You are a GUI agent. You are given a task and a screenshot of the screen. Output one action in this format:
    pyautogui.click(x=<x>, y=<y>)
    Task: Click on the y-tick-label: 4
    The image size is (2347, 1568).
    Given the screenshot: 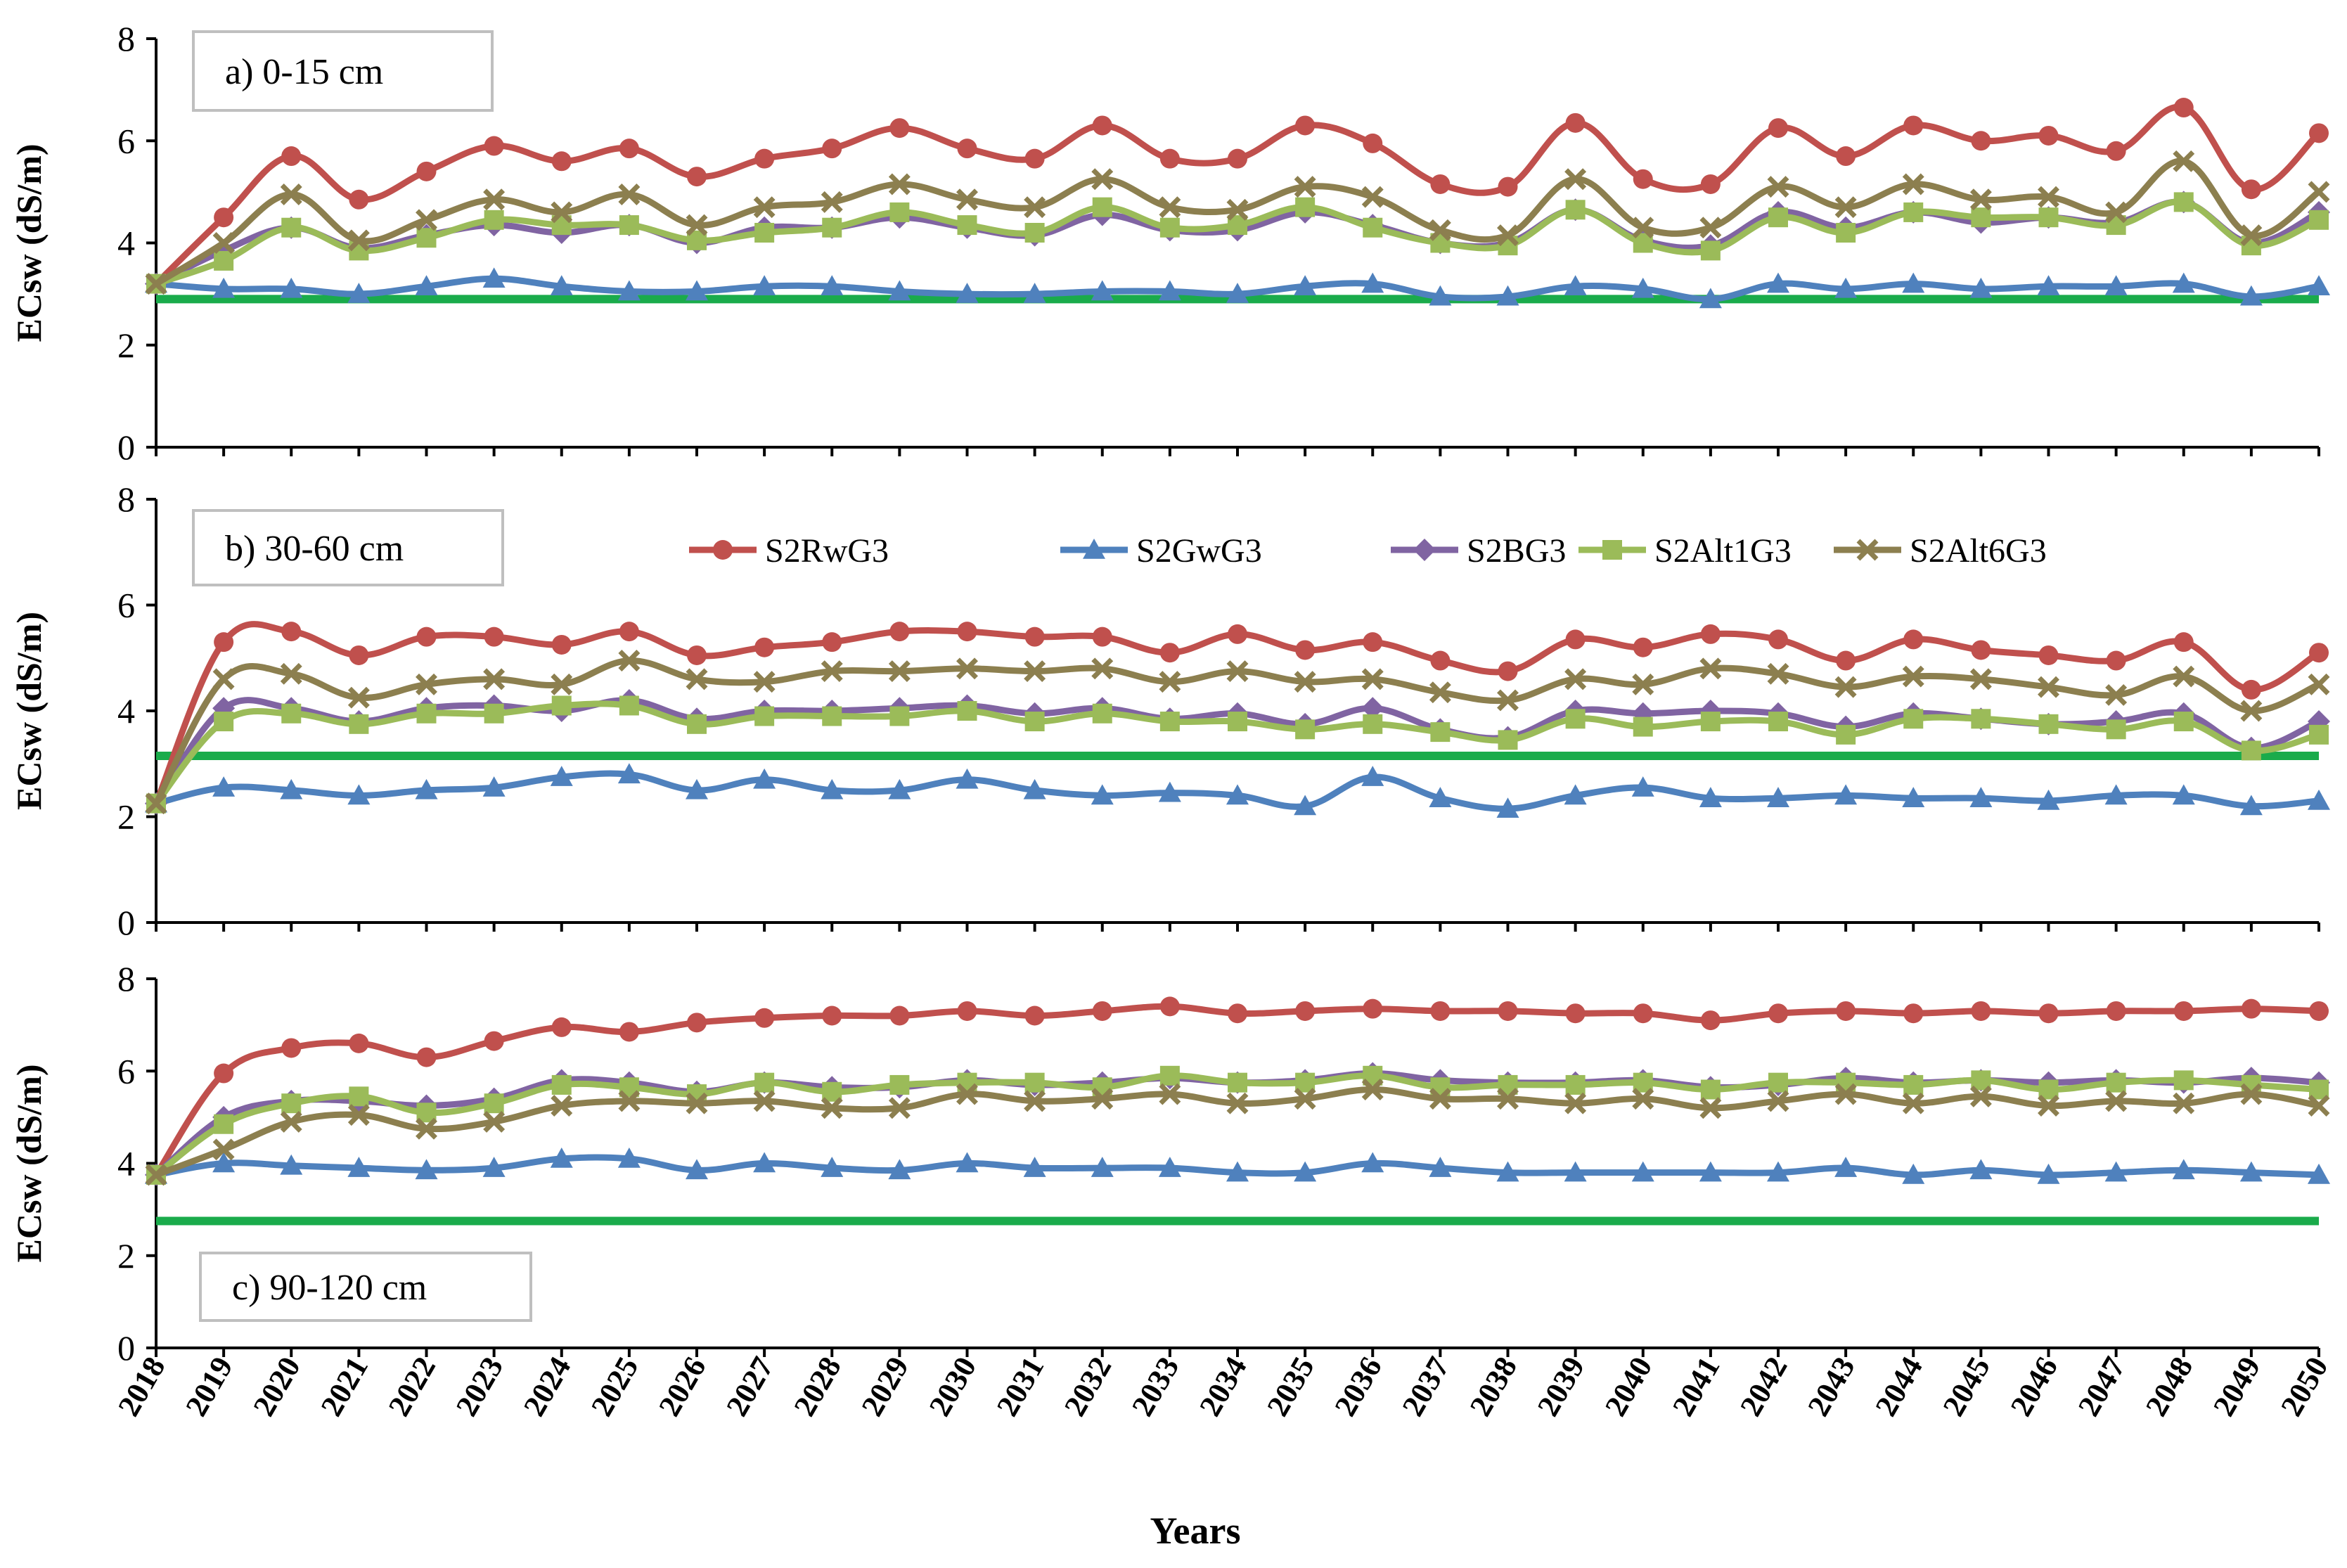 What is the action you would take?
    pyautogui.click(x=126, y=1163)
    